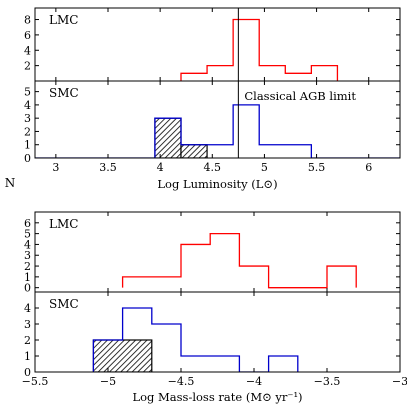  Describe the element at coordinates (160, 167) in the screenshot. I see `x-tick-label: 4` at that location.